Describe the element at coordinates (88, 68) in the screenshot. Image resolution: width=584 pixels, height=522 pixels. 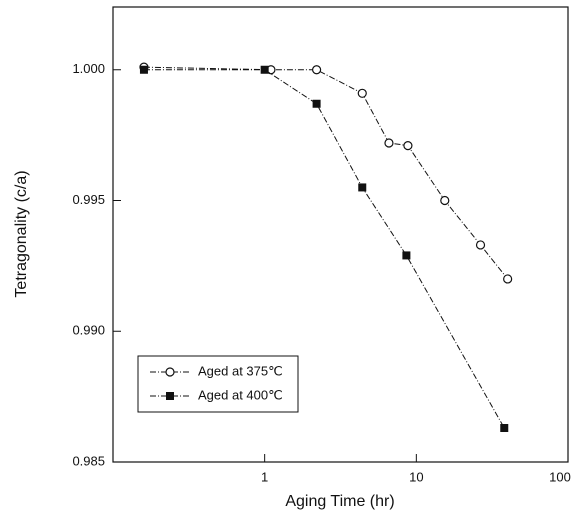
I see `y-tick-label: 1.000` at that location.